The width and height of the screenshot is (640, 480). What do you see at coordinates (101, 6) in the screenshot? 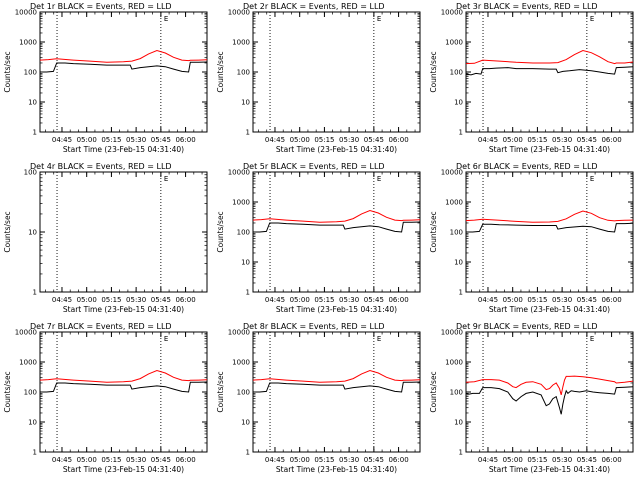
I see `chart-title: Det 1r BLACK = Events, RED = LLD` at bounding box center [101, 6].